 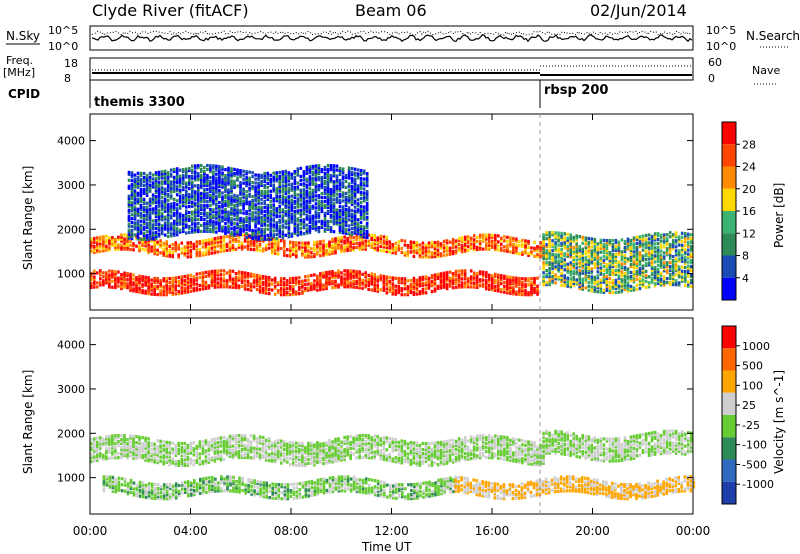 What do you see at coordinates (91, 440) in the screenshot?
I see `velocity-cell` at bounding box center [91, 440].